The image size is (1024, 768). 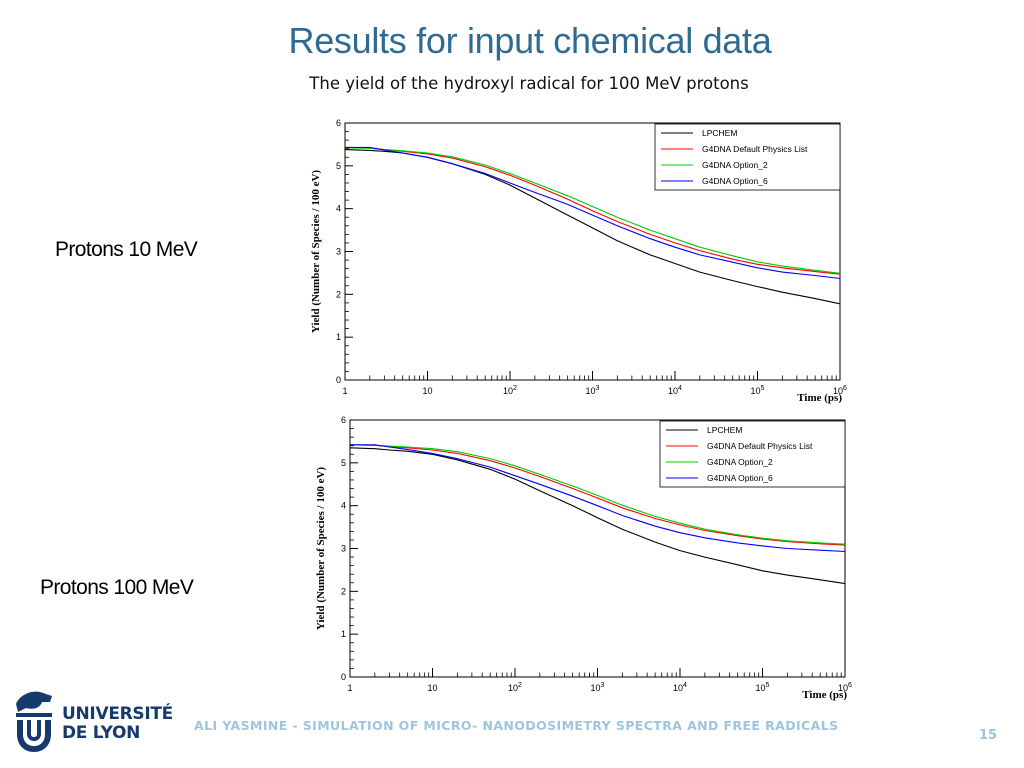 What do you see at coordinates (117, 587) in the screenshot?
I see `chart-row-label-100mev: Protons 100 MeV` at bounding box center [117, 587].